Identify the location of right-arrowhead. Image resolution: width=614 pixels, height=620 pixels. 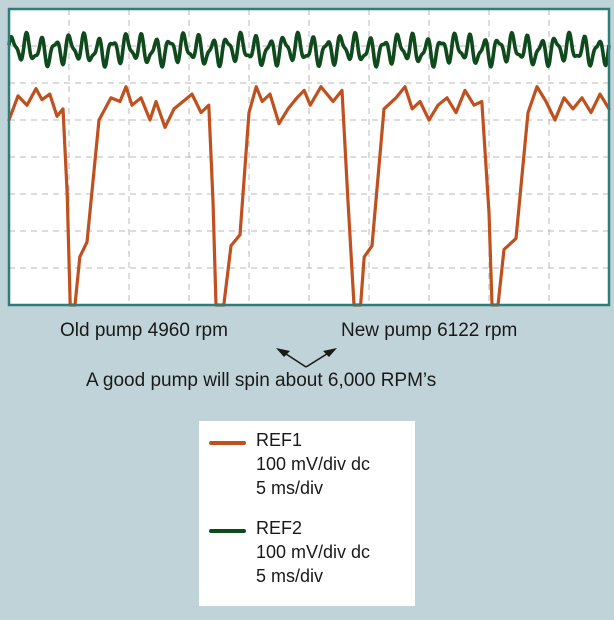
(330, 352).